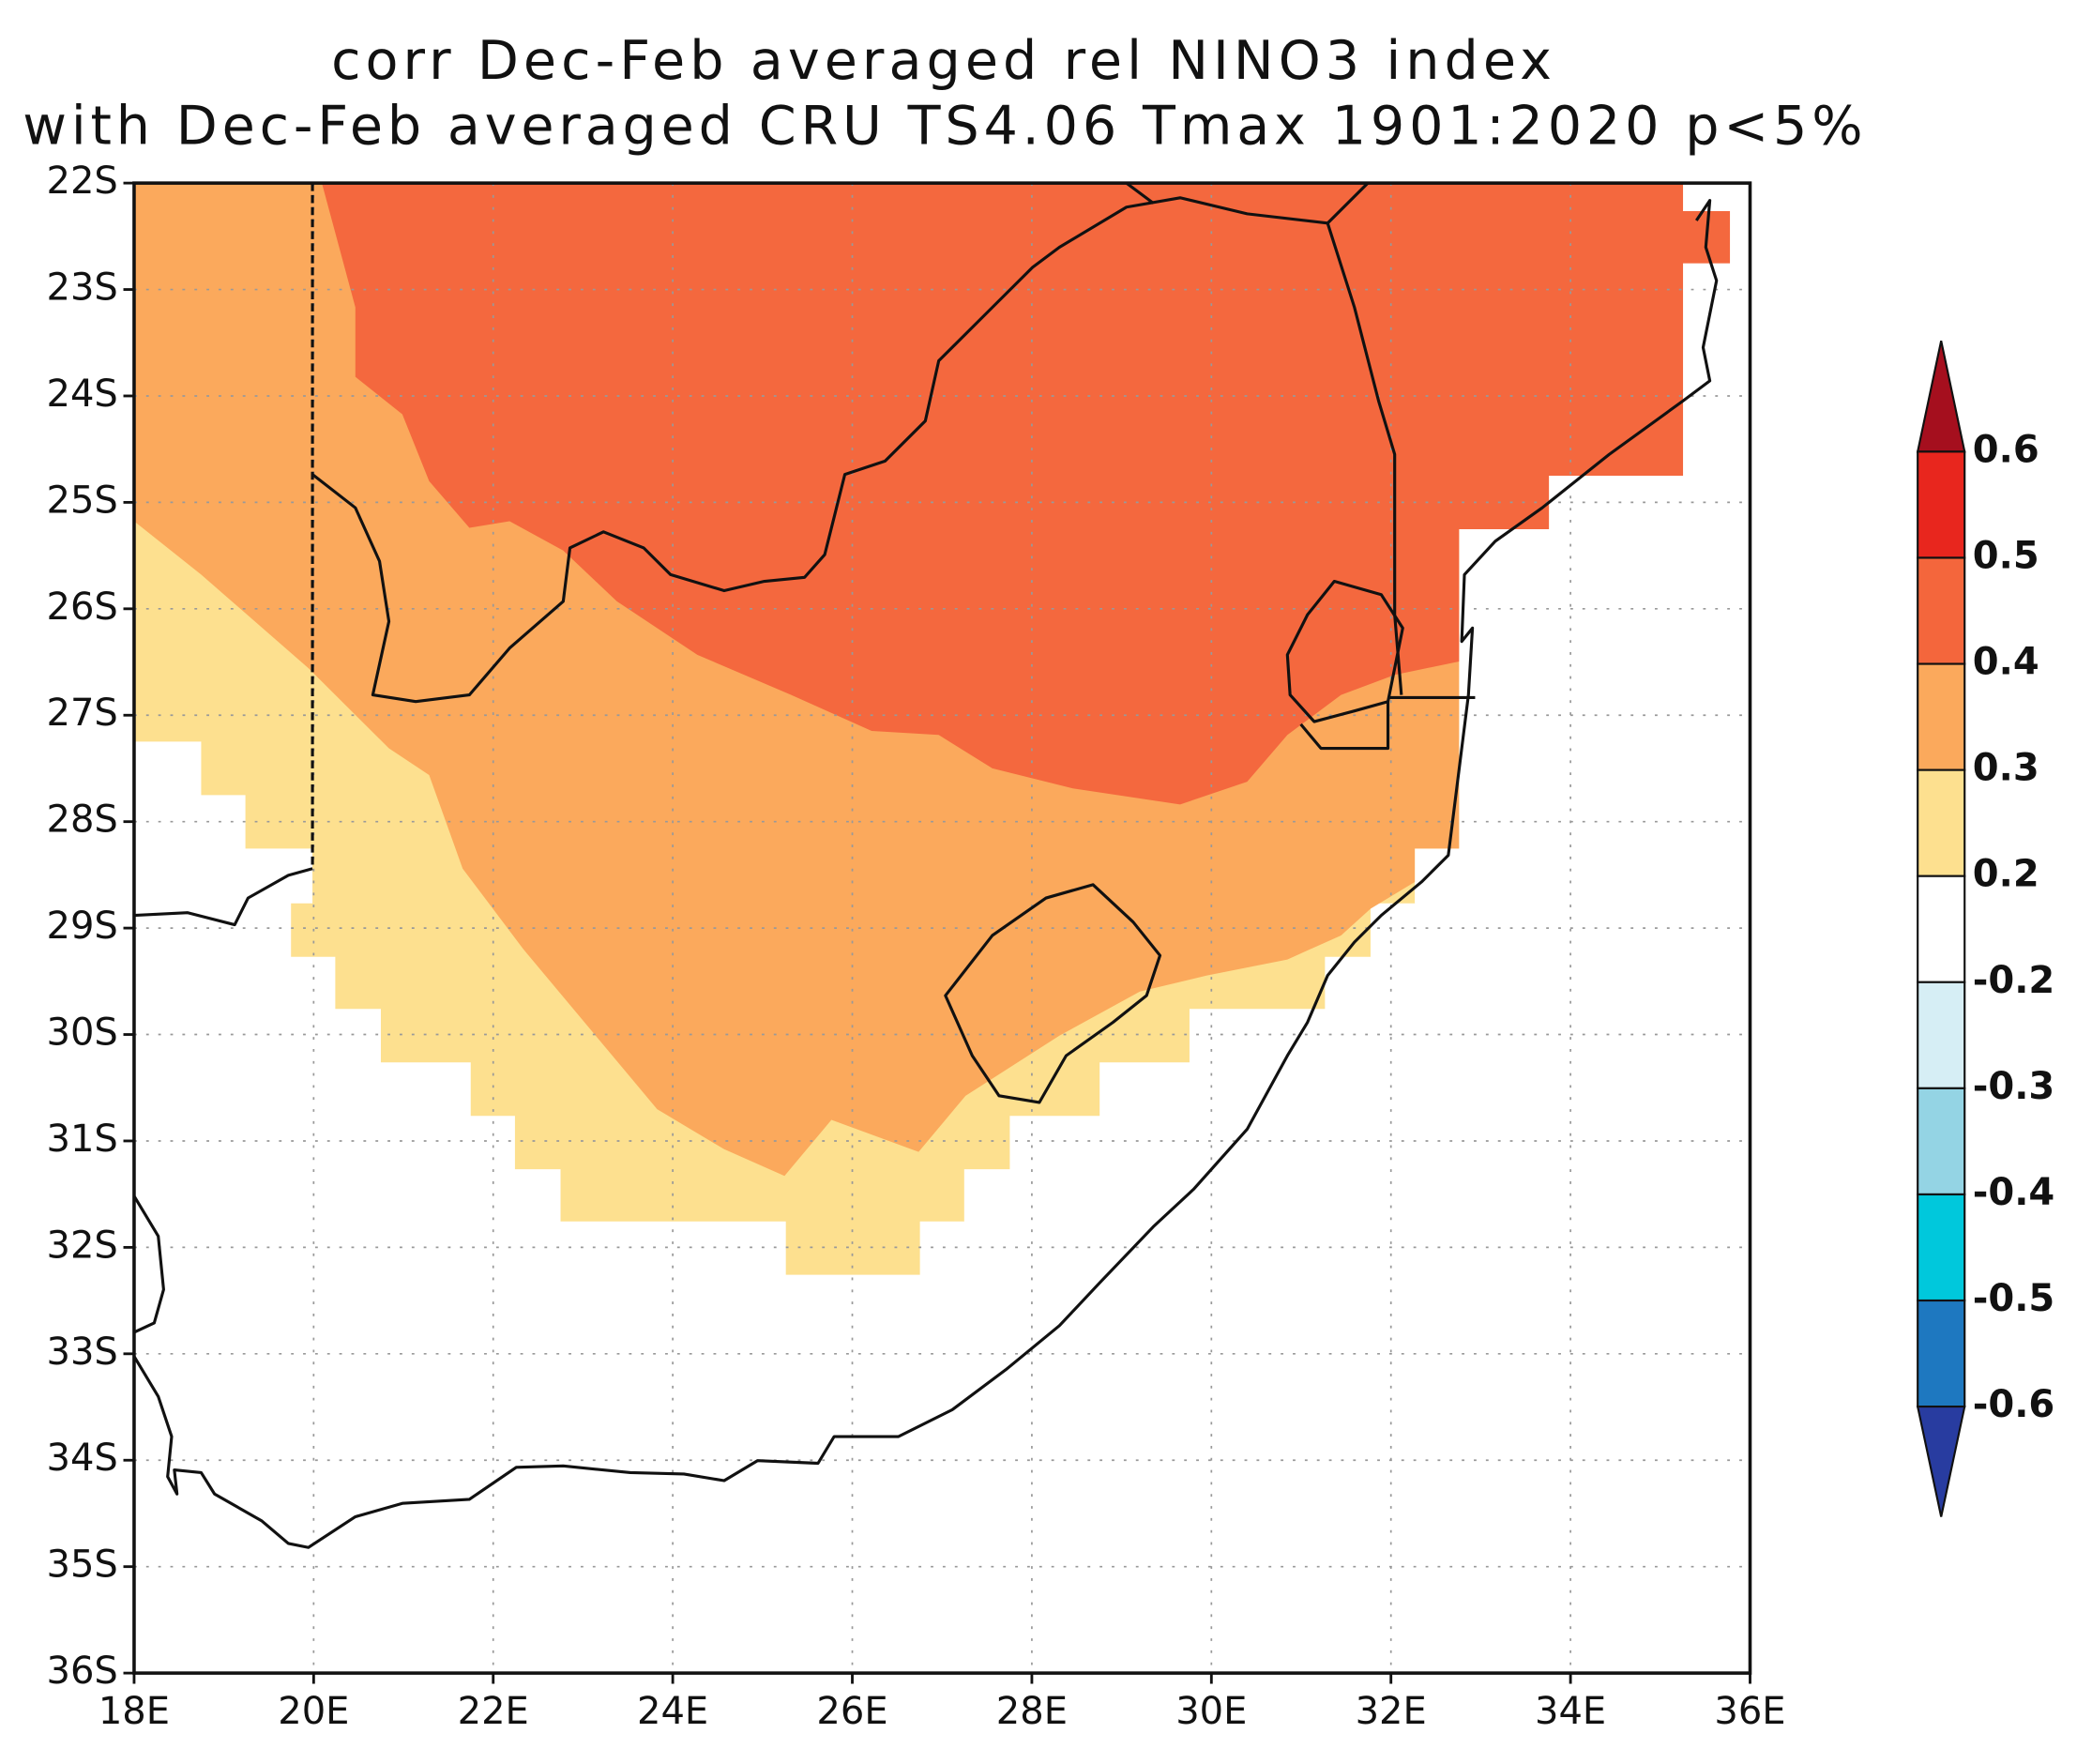 This screenshot has height=1764, width=2092. What do you see at coordinates (82, 288) in the screenshot?
I see `y-tick-label: 23S` at bounding box center [82, 288].